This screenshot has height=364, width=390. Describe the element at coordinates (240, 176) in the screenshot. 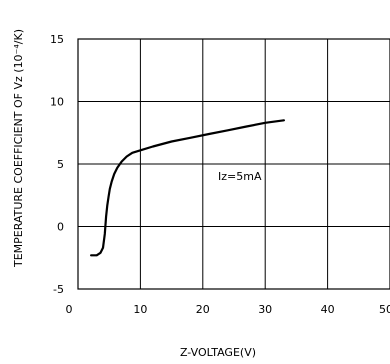

I see `annotation-label: Iz=5mA` at that location.